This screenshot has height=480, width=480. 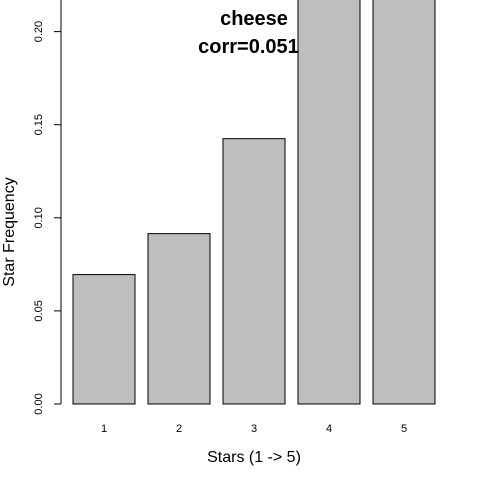 I want to click on y-tick-label: 0.20, so click(x=39, y=31).